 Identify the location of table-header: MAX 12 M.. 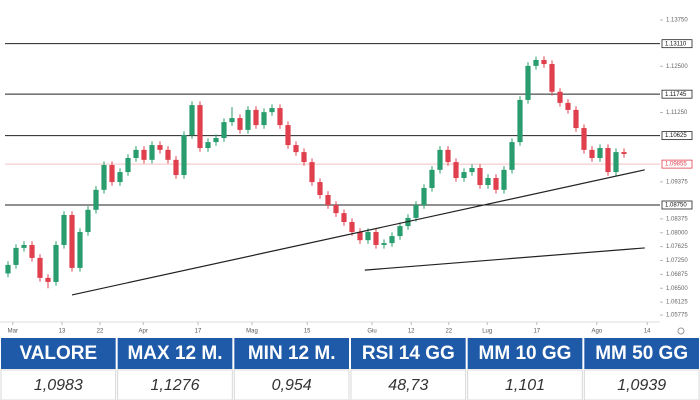
(174, 353).